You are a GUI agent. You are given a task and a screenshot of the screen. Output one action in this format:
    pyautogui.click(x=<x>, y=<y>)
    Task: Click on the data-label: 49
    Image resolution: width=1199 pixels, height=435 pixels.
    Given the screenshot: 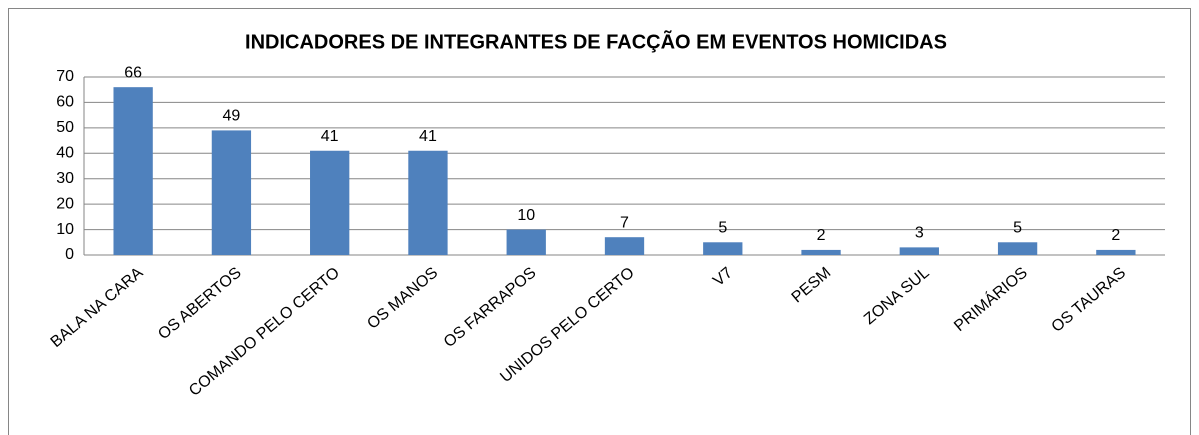 What is the action you would take?
    pyautogui.click(x=232, y=116)
    